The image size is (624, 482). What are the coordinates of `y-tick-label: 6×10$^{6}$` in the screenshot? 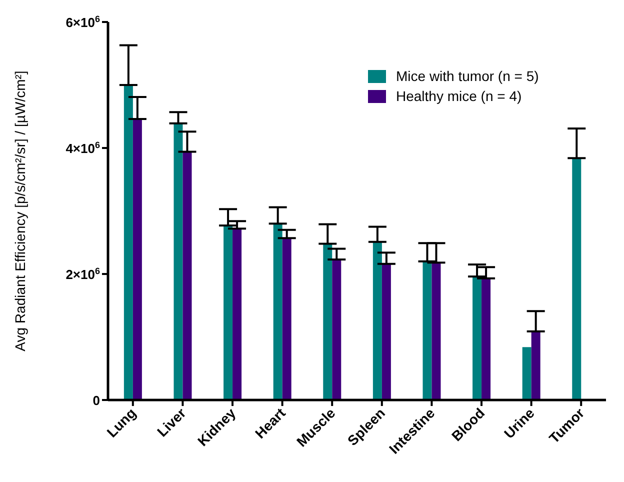 It's located at (83, 22).